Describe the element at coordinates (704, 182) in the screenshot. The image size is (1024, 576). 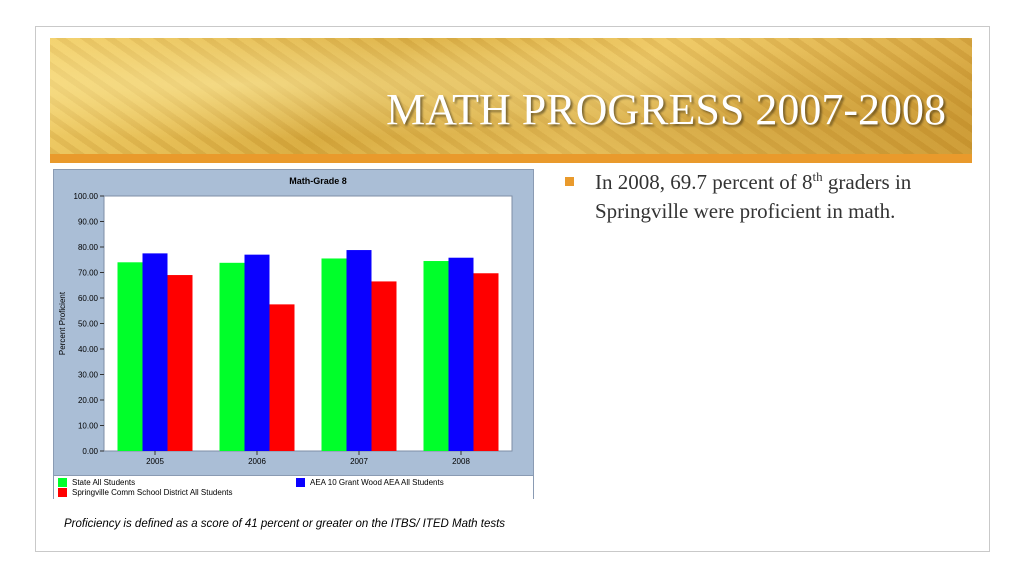
I see `bullet-text-start: In 2008, 69.7 percent of 8` at that location.